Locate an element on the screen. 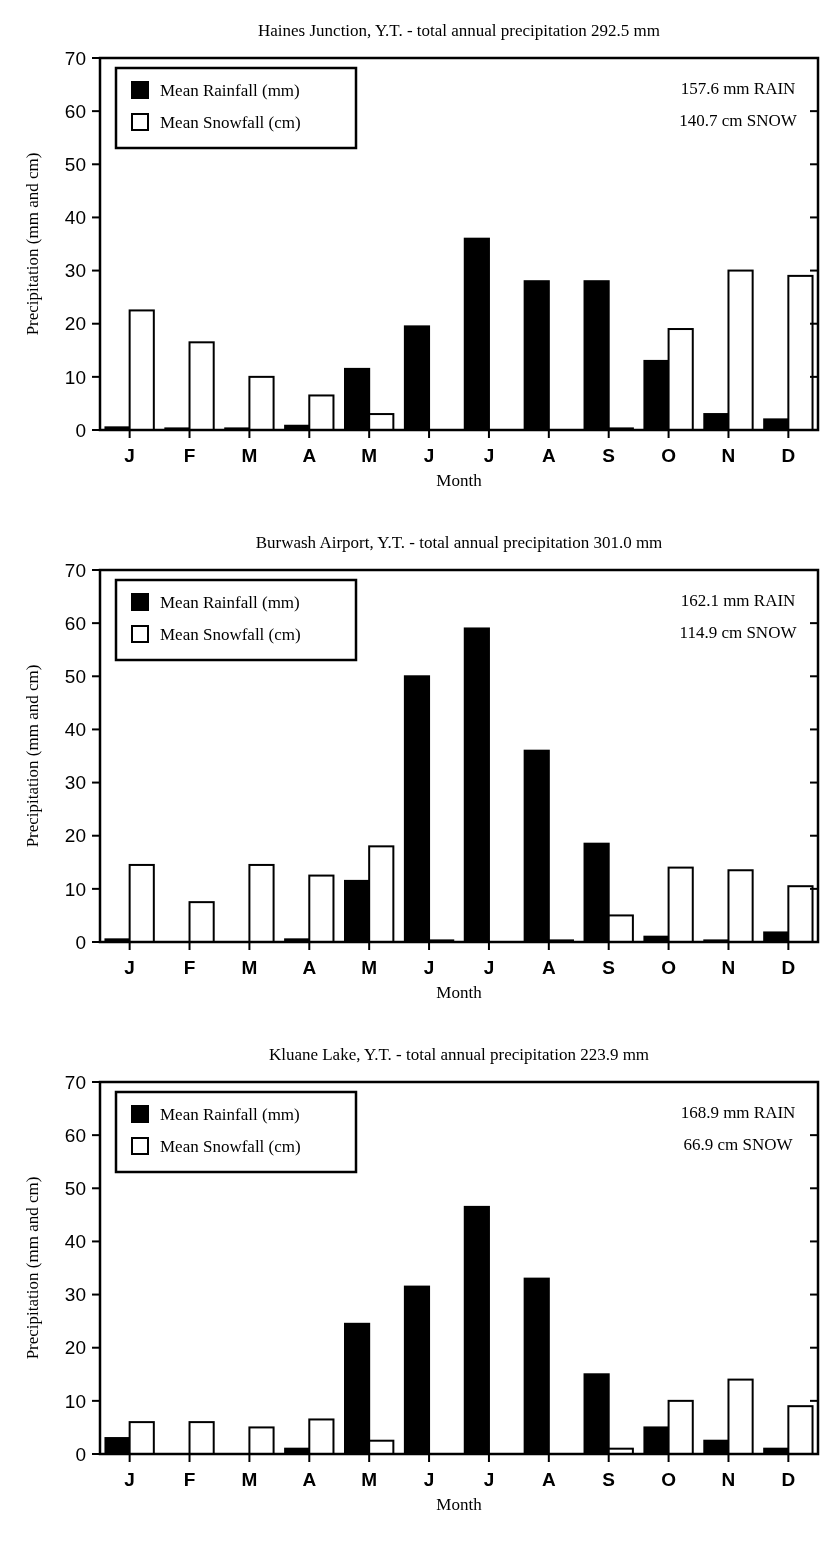 This screenshot has height=1555, width=838. chart-title: Haines Junction, Y.T. - total annual precipitation 292.5 mm is located at coordinates (459, 30).